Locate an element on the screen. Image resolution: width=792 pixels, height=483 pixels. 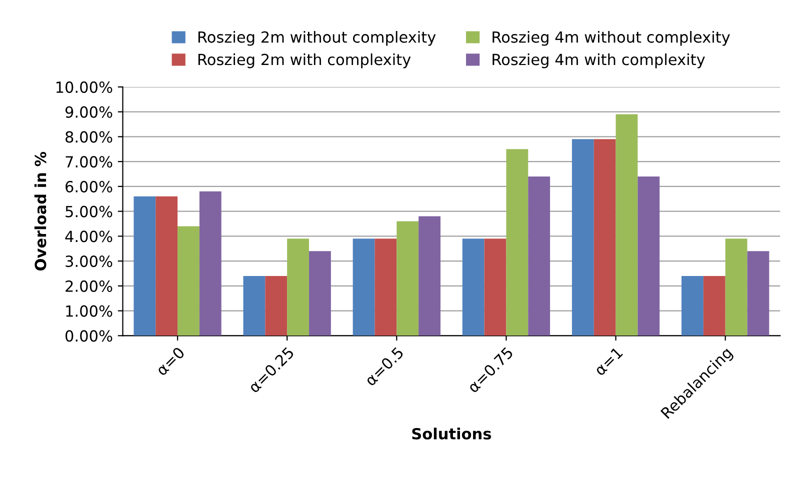
legend-label: Roszieg 2m without complexity is located at coordinates (317, 38).